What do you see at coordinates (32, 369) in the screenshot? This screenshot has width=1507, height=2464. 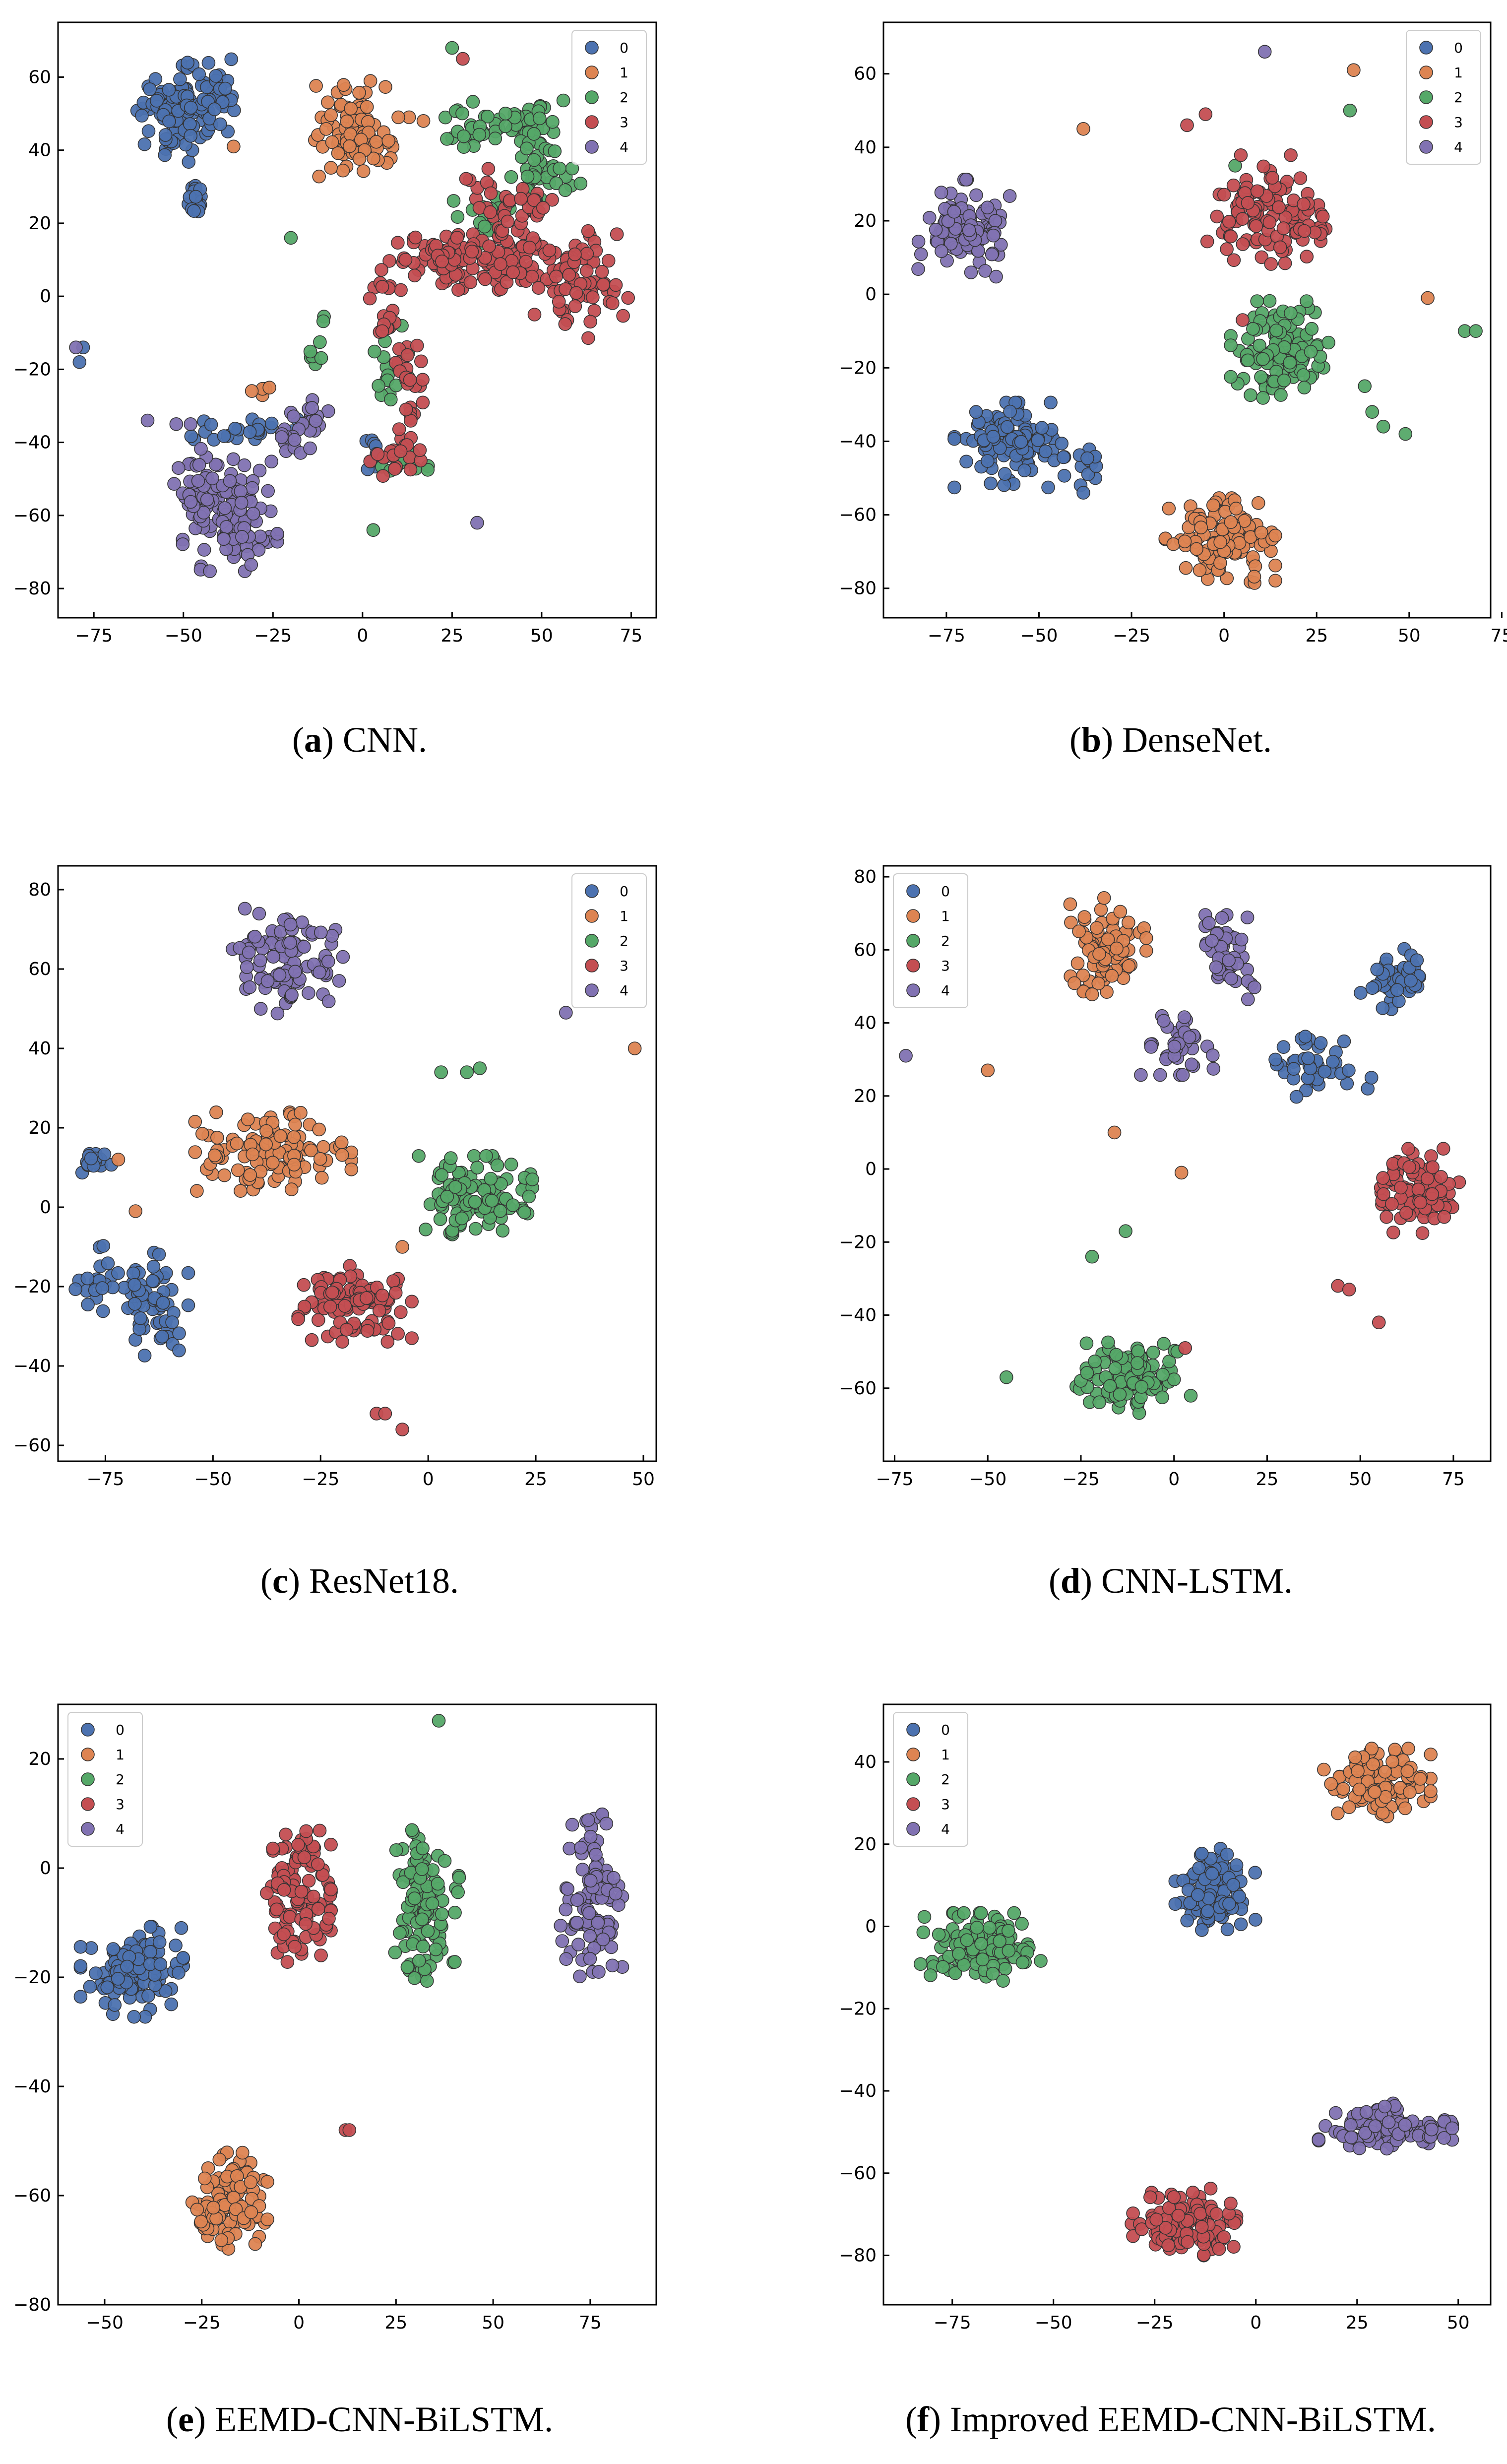 I see `chart-a-y-tick-label: −20` at bounding box center [32, 369].